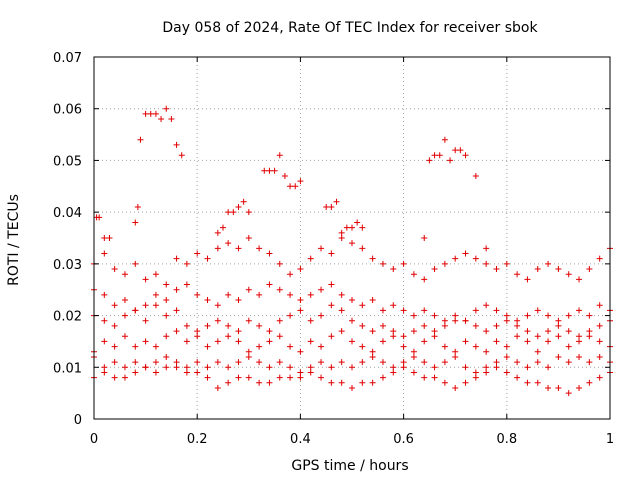  What do you see at coordinates (610, 439) in the screenshot?
I see `x-tick-label: 1` at bounding box center [610, 439].